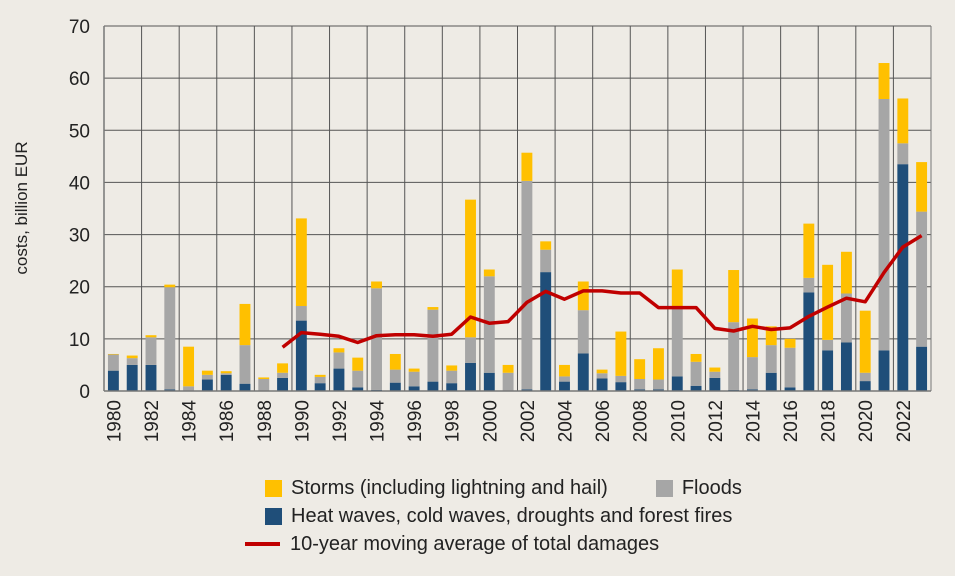 This screenshot has width=955, height=576. What do you see at coordinates (262, 544) in the screenshot?
I see `avg-line-swatch` at bounding box center [262, 544].